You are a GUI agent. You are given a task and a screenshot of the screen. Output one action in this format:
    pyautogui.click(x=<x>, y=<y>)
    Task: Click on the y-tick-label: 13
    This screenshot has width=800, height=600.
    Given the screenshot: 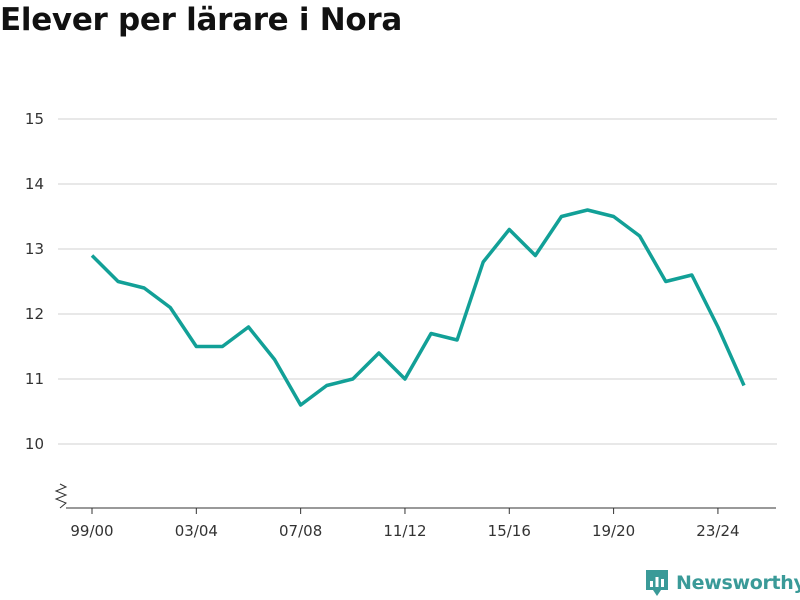 What is the action you would take?
    pyautogui.click(x=34, y=249)
    